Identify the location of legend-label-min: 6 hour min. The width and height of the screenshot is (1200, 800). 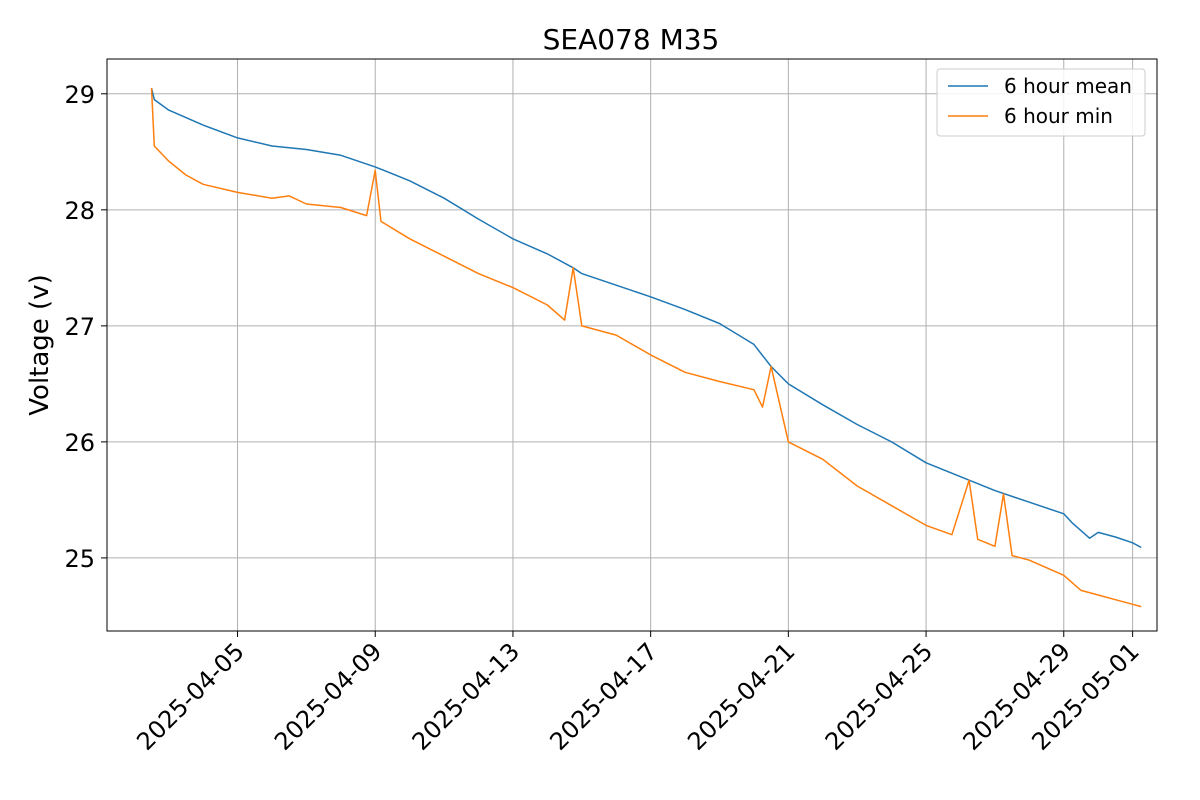
(1058, 116).